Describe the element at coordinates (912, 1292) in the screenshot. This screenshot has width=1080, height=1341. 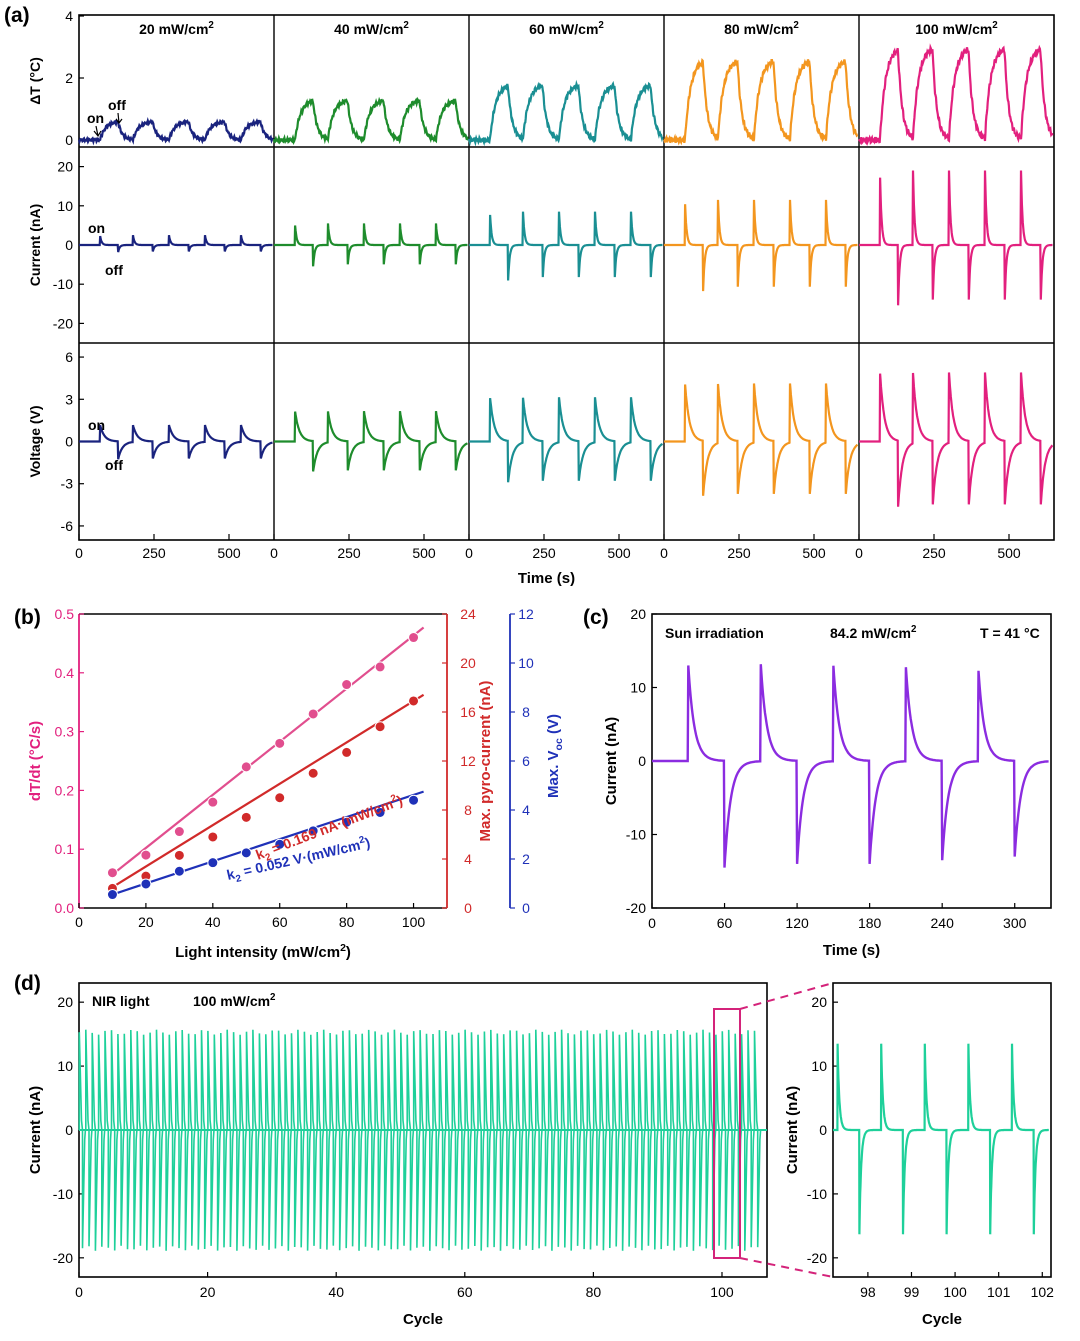
I see `panel-d-inset-xtick-label: 99` at that location.